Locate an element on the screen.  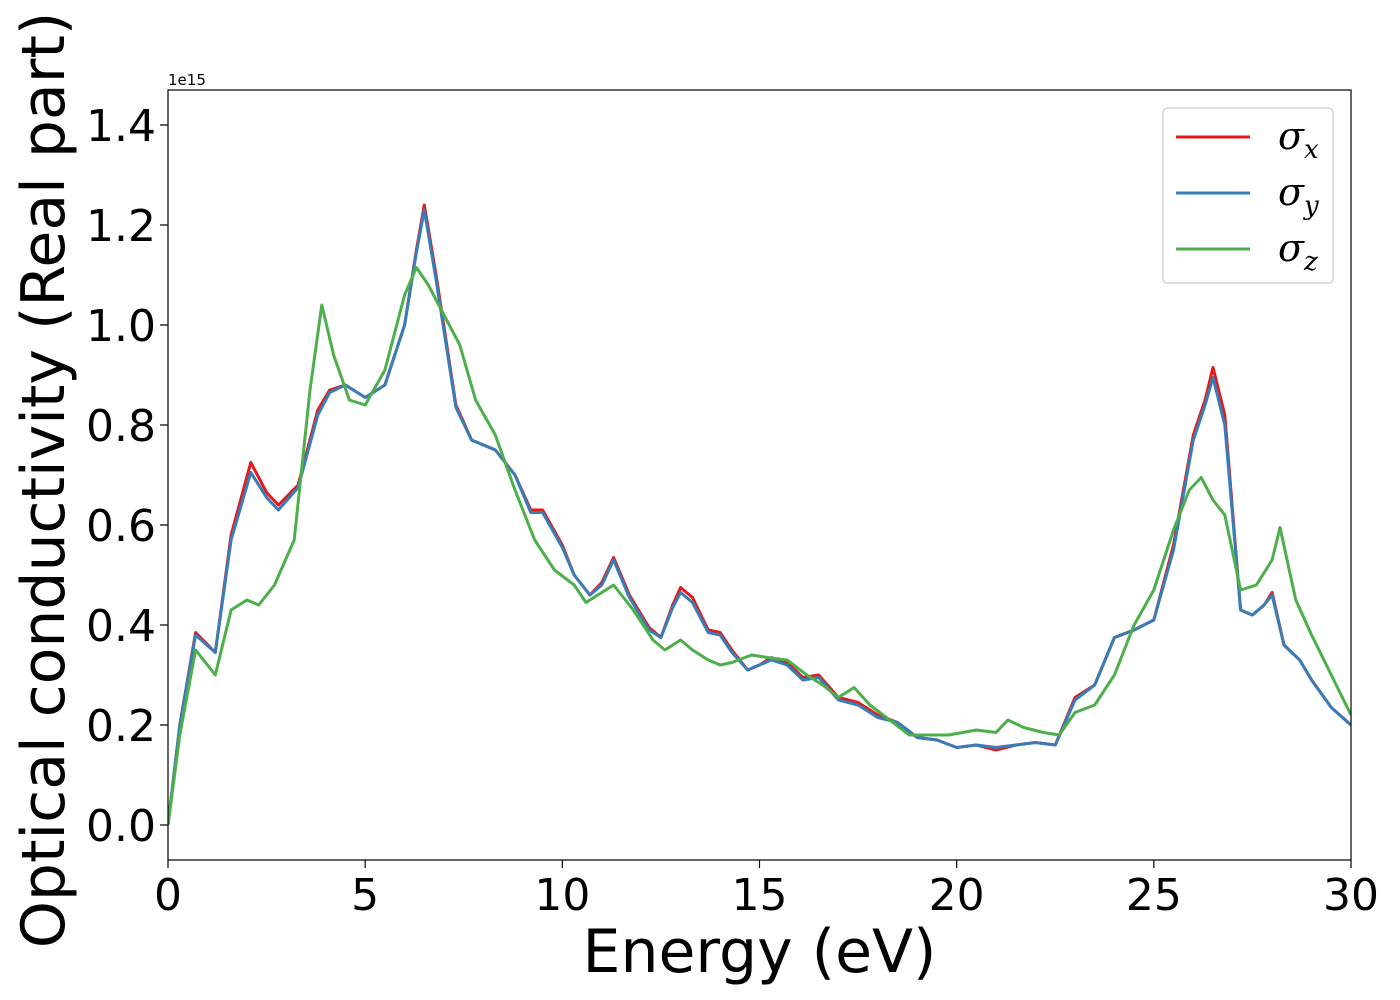
y-axis: 0.0 0.2 0.4 0.6 0.8 1.0 1.2 1.4 is located at coordinates (127, 476).